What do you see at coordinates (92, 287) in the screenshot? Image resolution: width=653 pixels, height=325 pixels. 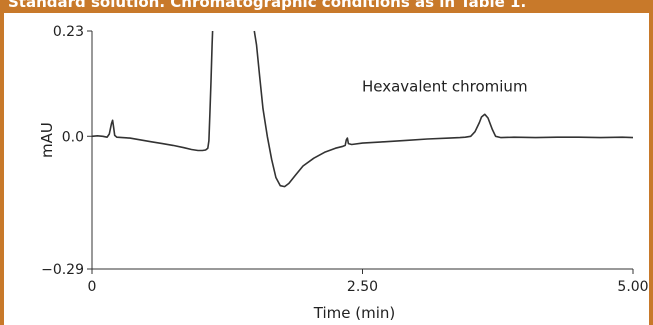 I see `x-tick-label: 0` at bounding box center [92, 287].